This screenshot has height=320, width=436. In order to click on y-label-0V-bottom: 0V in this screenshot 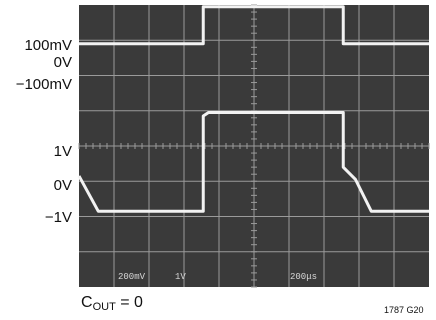, I will do `click(62, 185)`.